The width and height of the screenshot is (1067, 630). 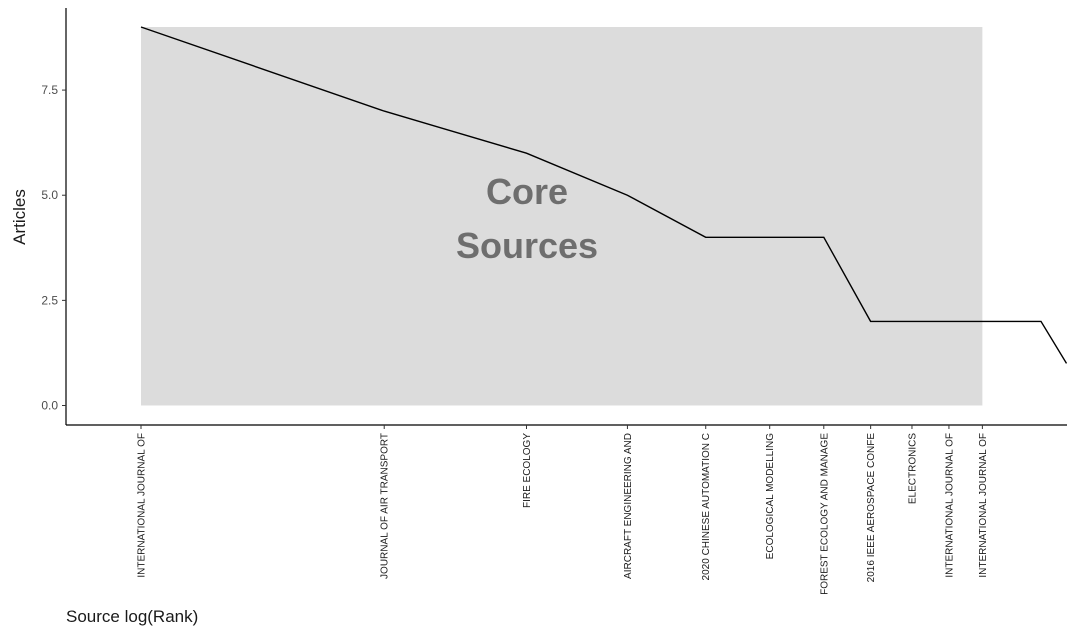 What do you see at coordinates (628, 506) in the screenshot?
I see `x-tick-label: AIRCRAFT ENGINEERING AND` at bounding box center [628, 506].